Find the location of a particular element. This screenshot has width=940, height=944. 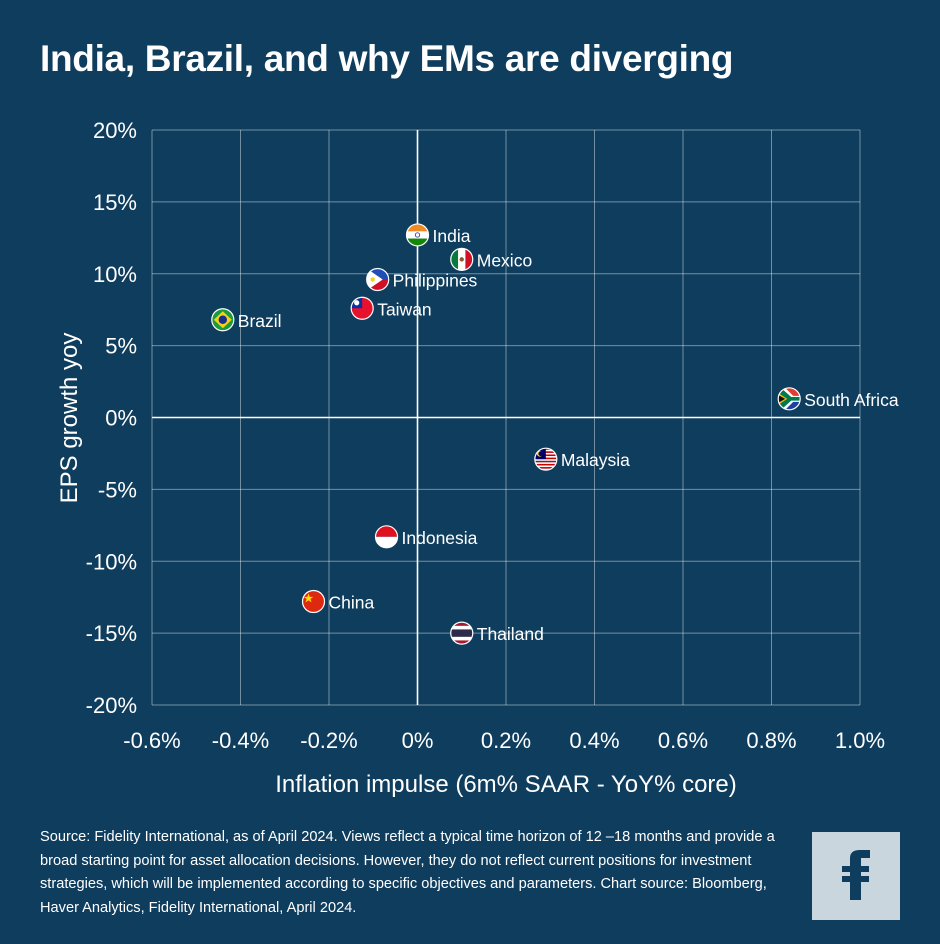

indonesia-flag-icon is located at coordinates (386, 536).